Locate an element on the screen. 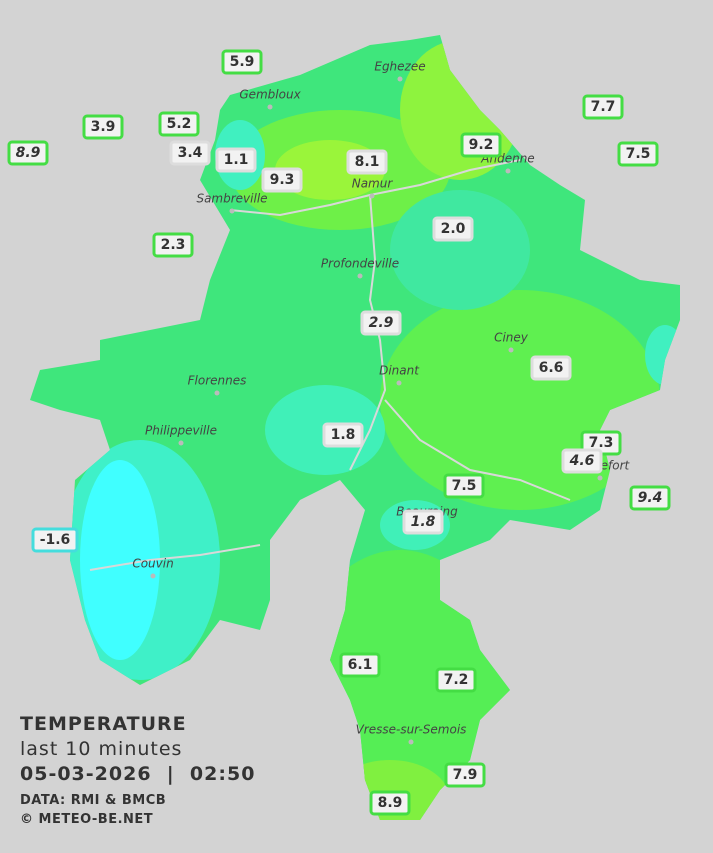 Image resolution: width=713 pixels, height=853 pixels. city-name: Vresse-sur-Semois is located at coordinates (411, 730).